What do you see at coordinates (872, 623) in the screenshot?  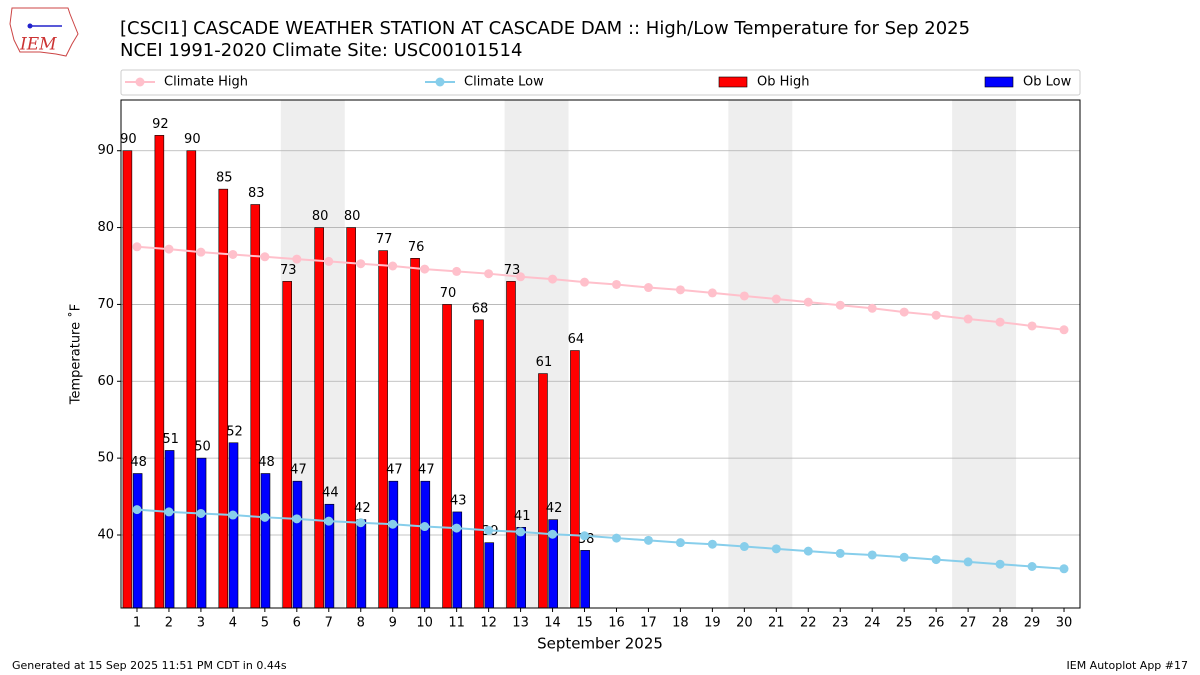 I see `x-tick-label: 24` at bounding box center [872, 623].